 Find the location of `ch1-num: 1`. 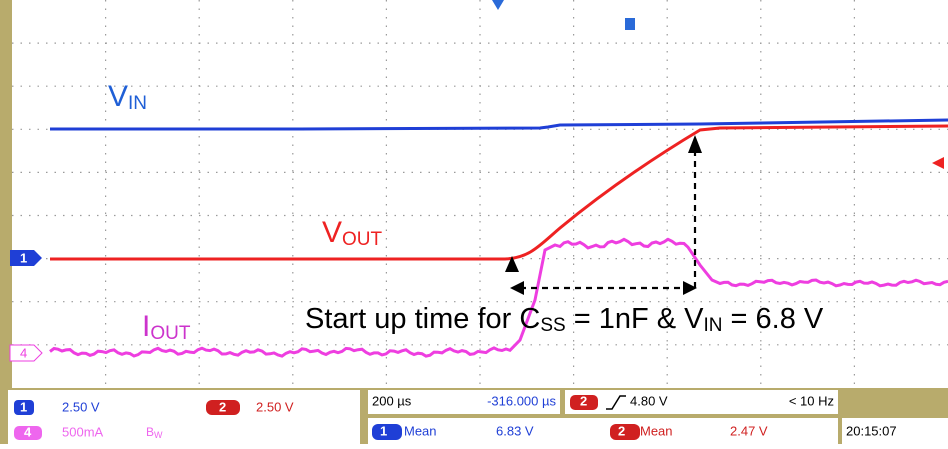

ch1-num: 1 is located at coordinates (23, 406).